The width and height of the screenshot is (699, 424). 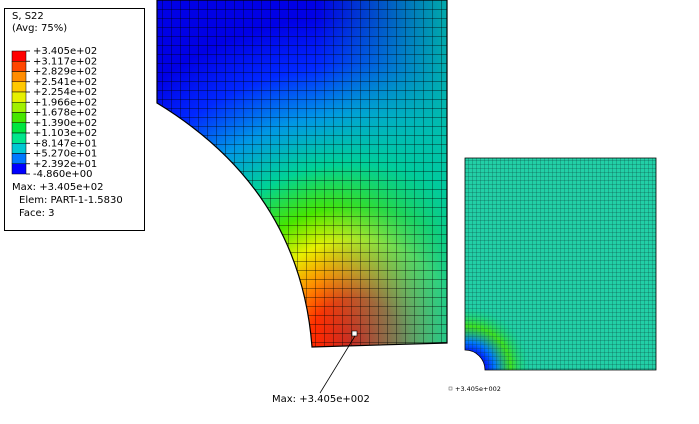 I want to click on legend-box, so click(x=74, y=119).